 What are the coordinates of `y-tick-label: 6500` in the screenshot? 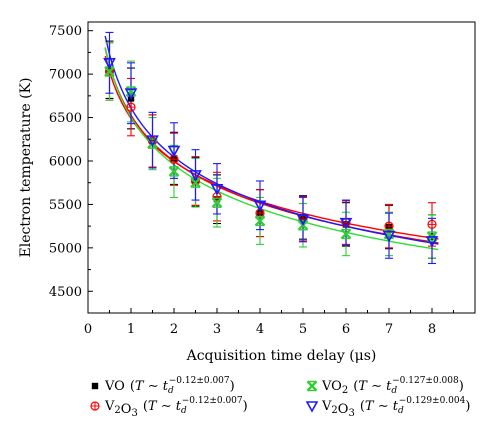 It's located at (65, 118).